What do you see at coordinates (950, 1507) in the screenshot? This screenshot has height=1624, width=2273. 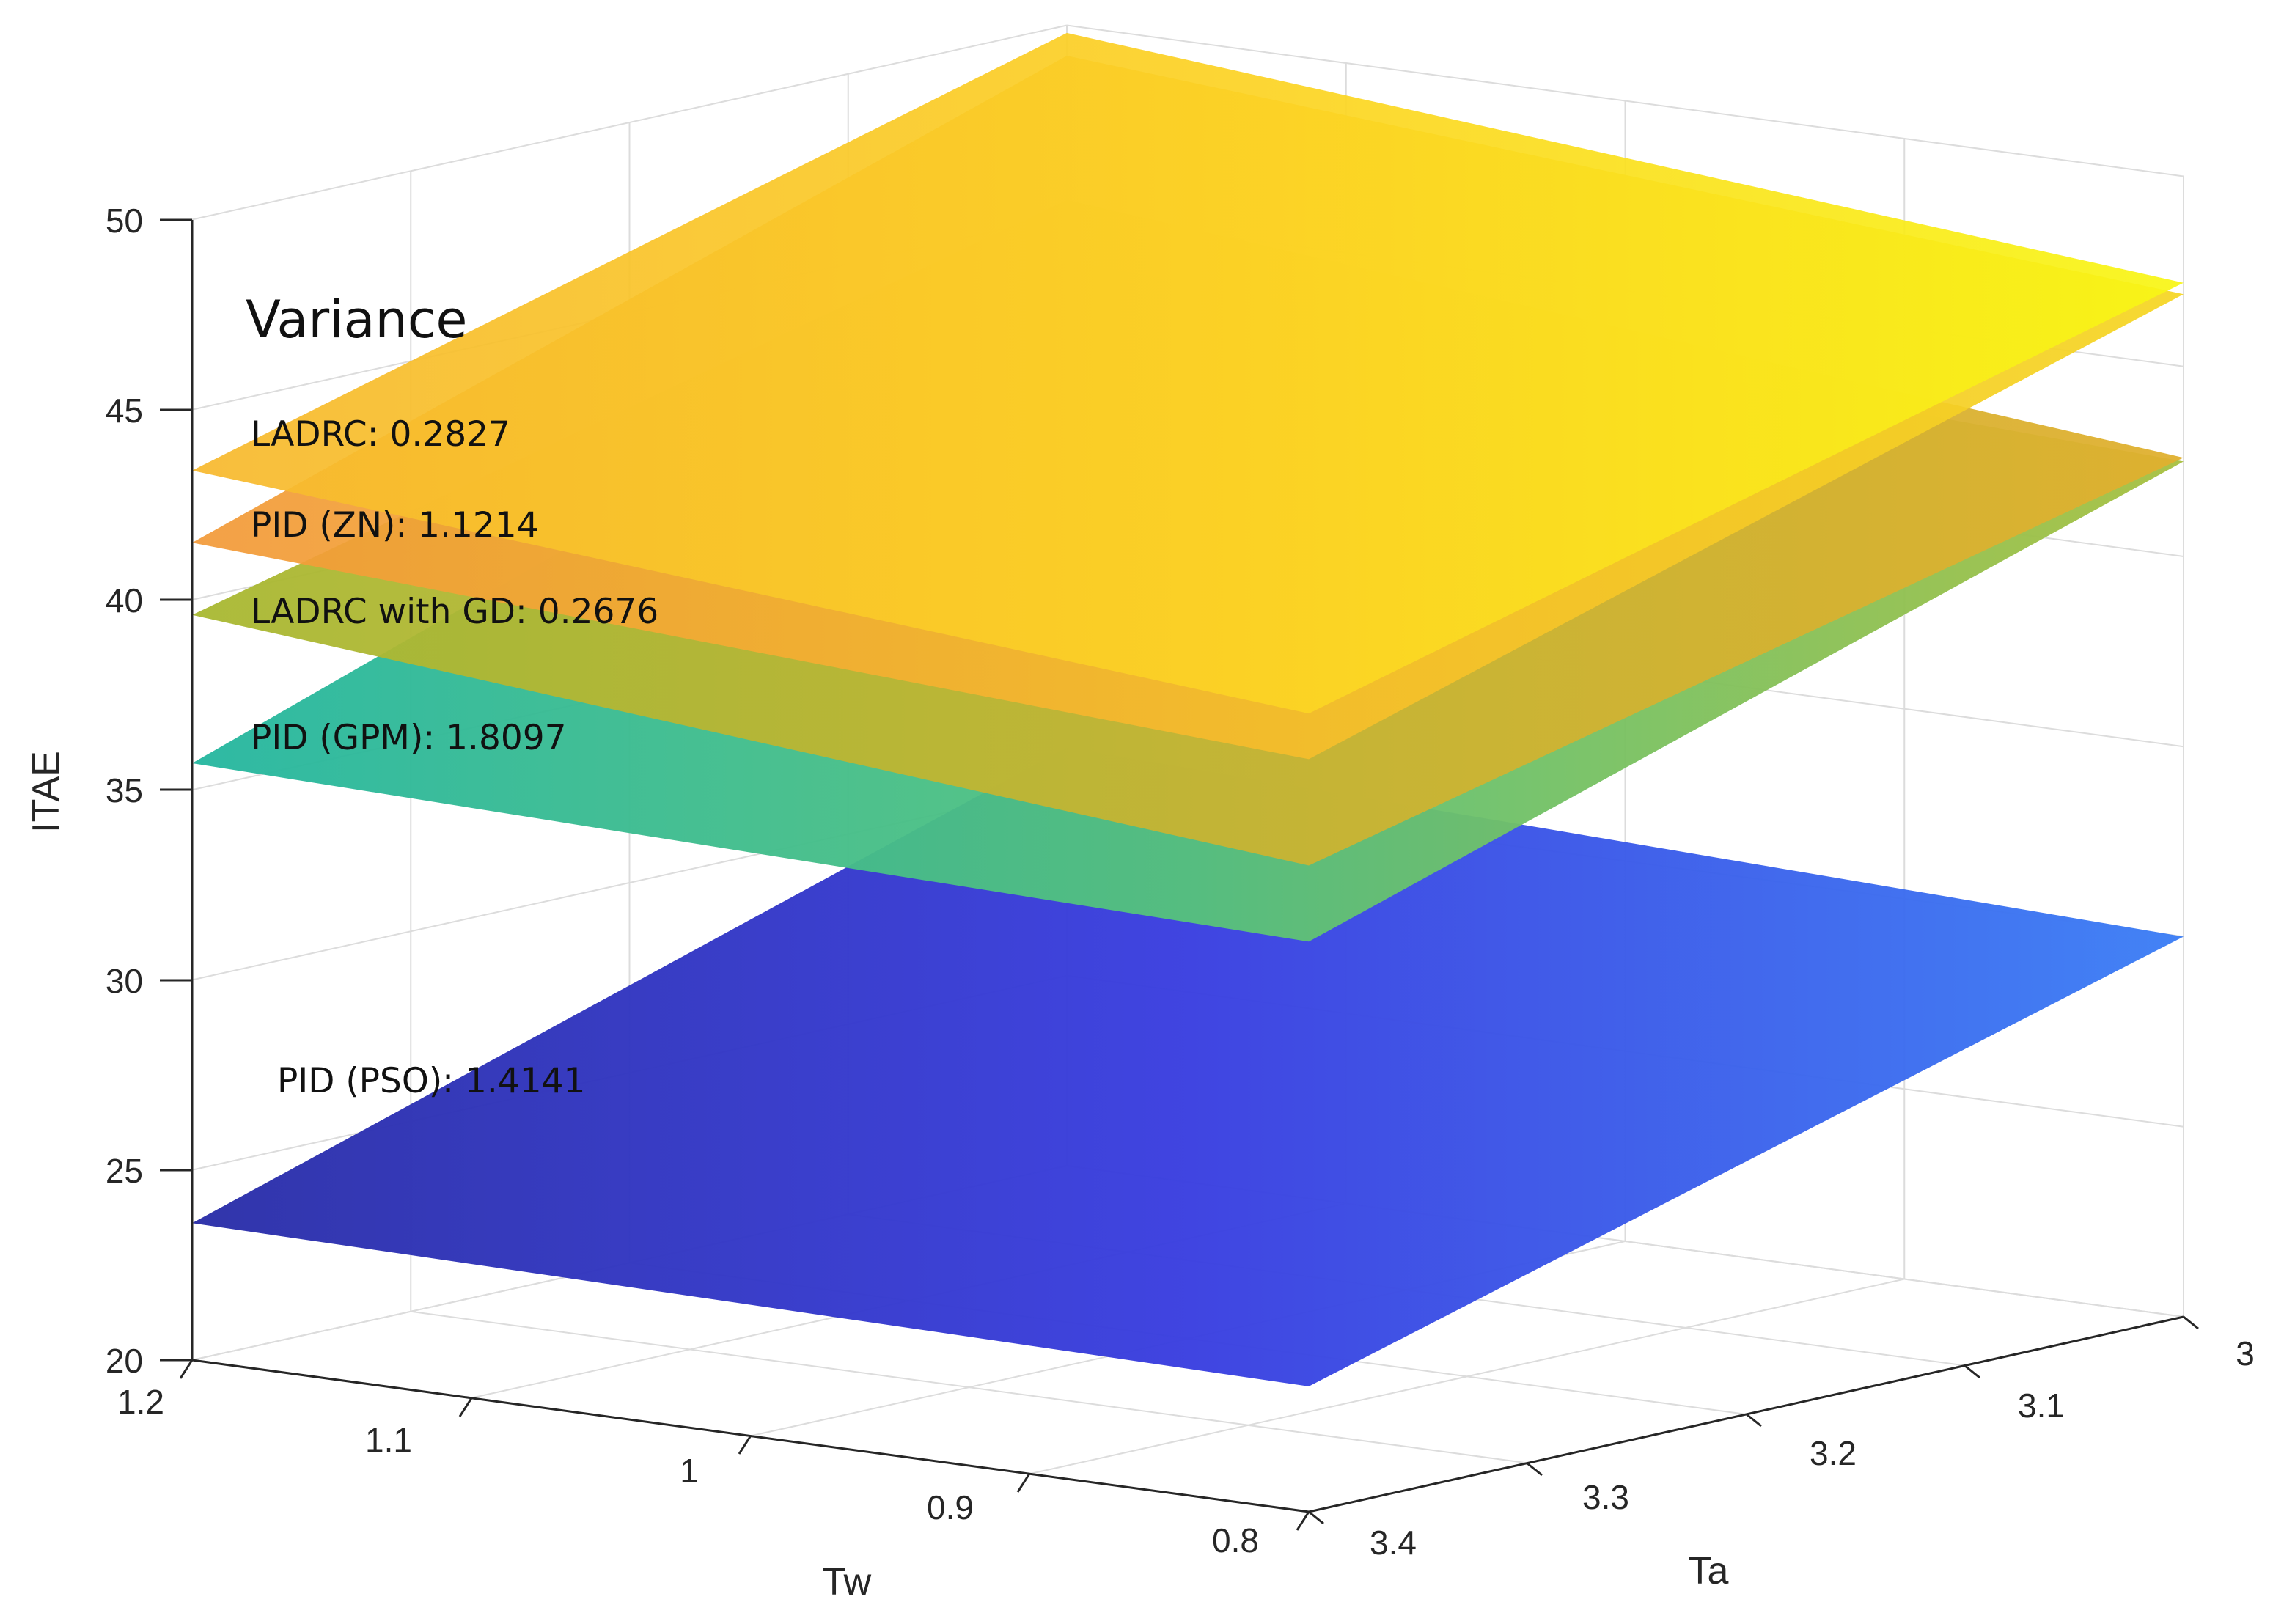 I see `x-tick-label: 0.9` at bounding box center [950, 1507].